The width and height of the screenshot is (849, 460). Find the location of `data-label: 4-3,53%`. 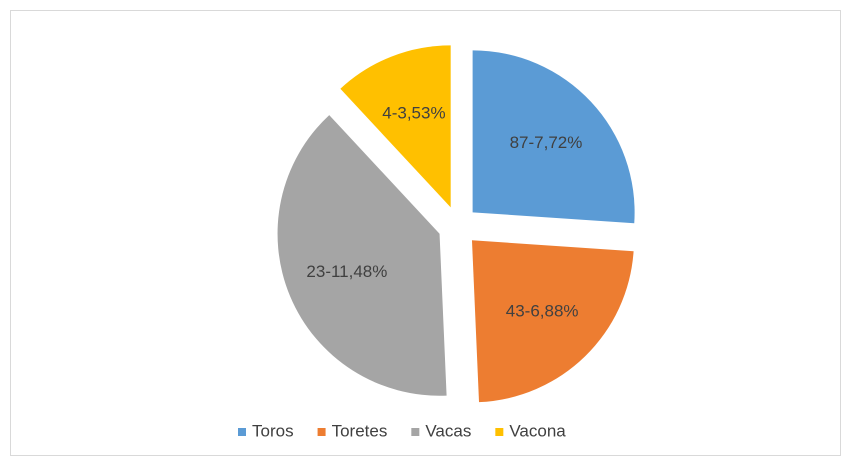

data-label: 4-3,53% is located at coordinates (413, 112).